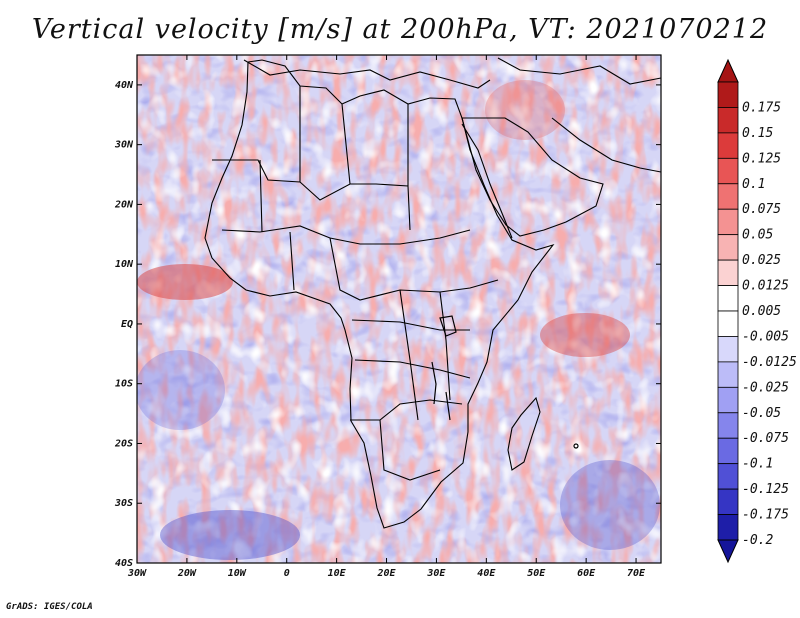  Describe the element at coordinates (486, 573) in the screenshot. I see `lon-tick-label: 40E` at that location.